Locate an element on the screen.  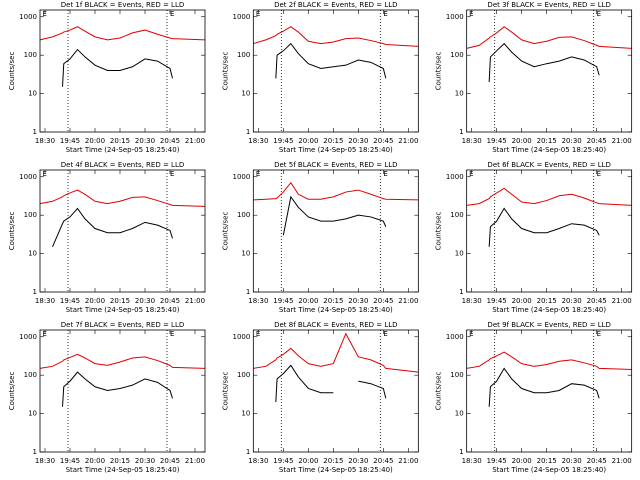
panel-title: Det 4f BLACK = Events, RED = LLD is located at coordinates (122, 165).